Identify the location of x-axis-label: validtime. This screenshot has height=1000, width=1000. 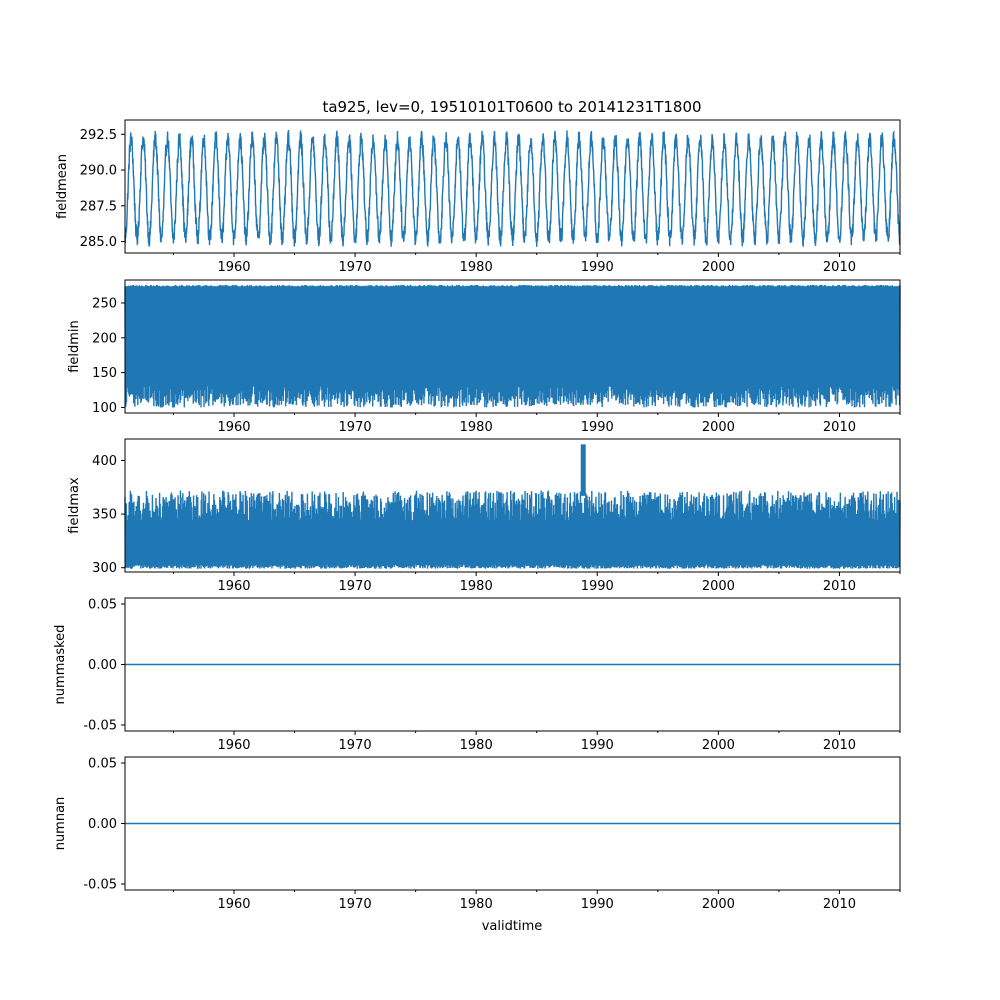
(512, 926).